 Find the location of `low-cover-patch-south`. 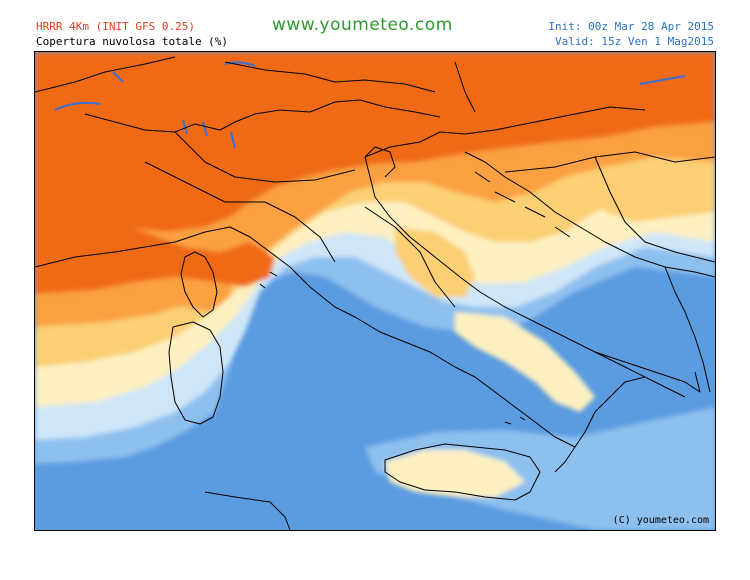

low-cover-patch-south is located at coordinates (540, 468).